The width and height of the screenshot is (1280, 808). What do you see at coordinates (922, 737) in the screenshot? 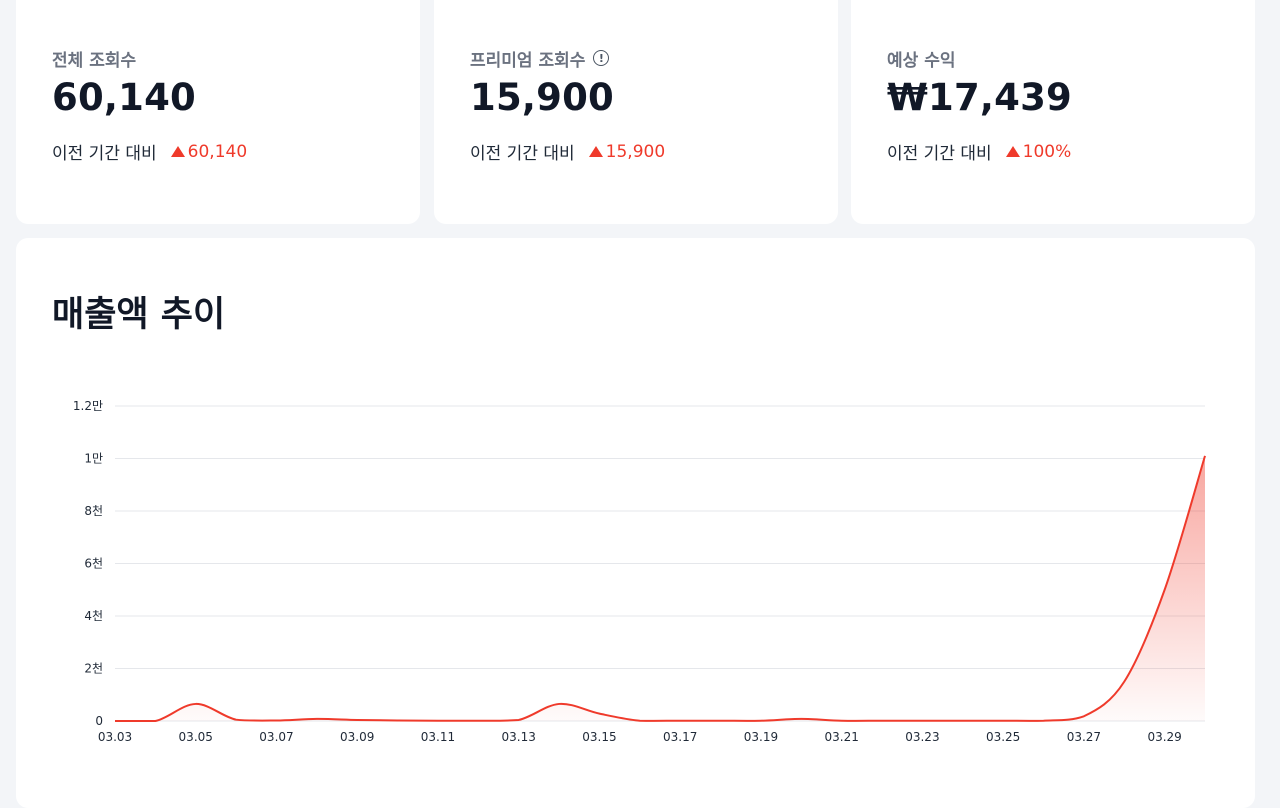
I see `x-tick-label: 03.23` at bounding box center [922, 737].